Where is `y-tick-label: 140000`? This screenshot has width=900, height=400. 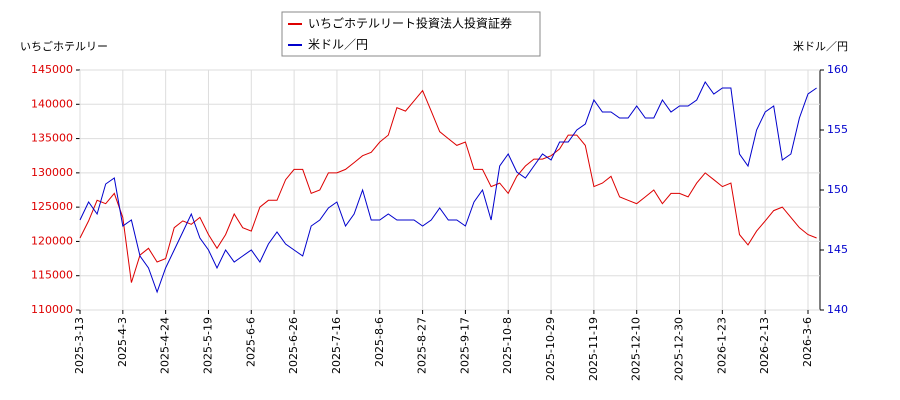 y-tick-label: 140000 is located at coordinates (52, 103).